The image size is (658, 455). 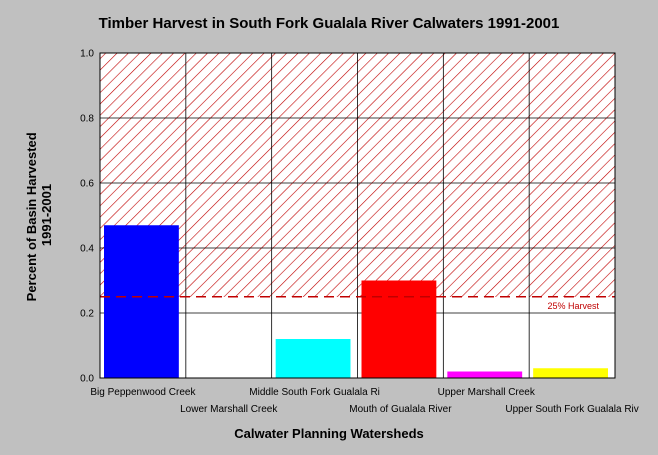 I want to click on y-axis-title-line-1: Percent of Basin Harvested, so click(x=31, y=216).